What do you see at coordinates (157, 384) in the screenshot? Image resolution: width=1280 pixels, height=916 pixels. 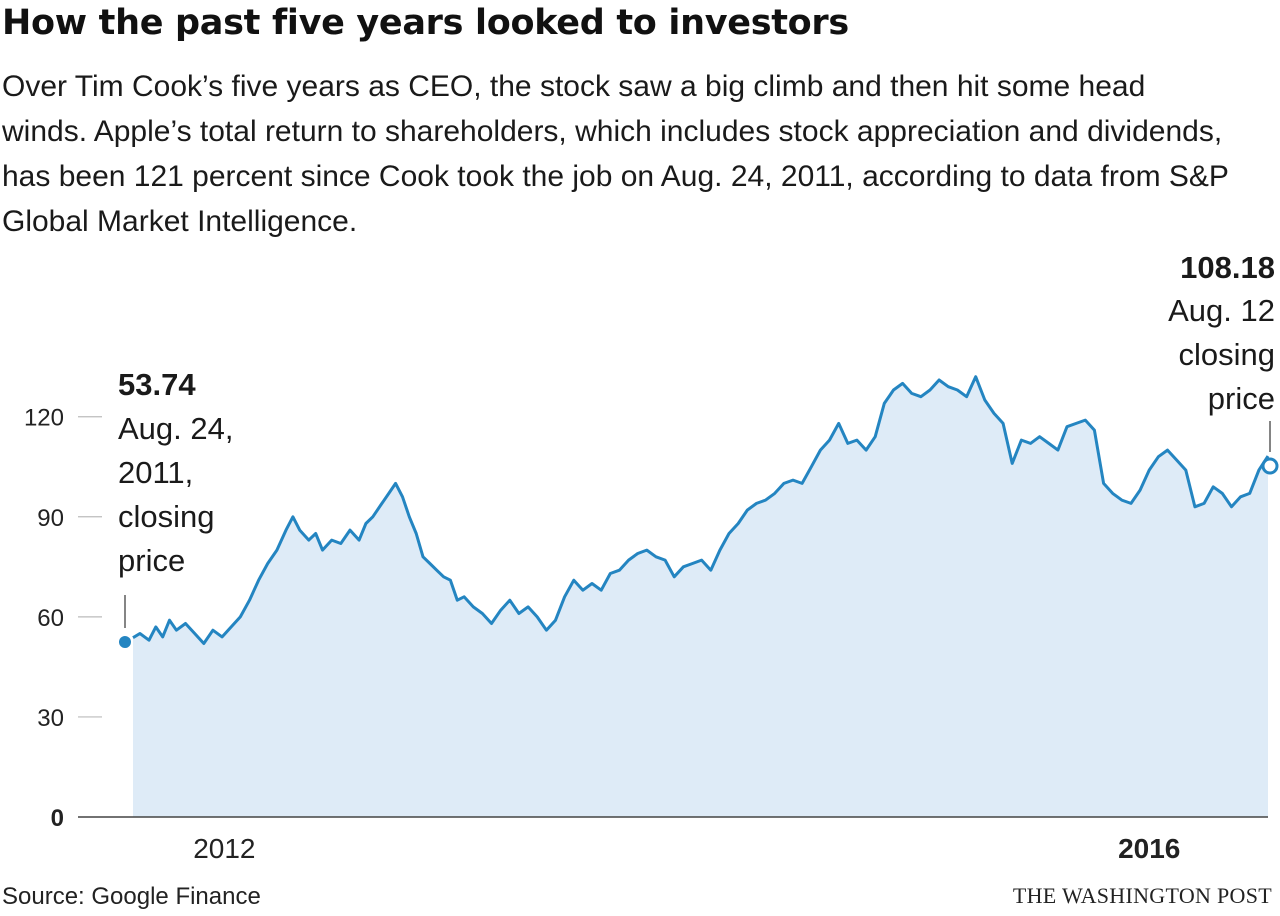 I see `start-value-label: 53.74` at bounding box center [157, 384].